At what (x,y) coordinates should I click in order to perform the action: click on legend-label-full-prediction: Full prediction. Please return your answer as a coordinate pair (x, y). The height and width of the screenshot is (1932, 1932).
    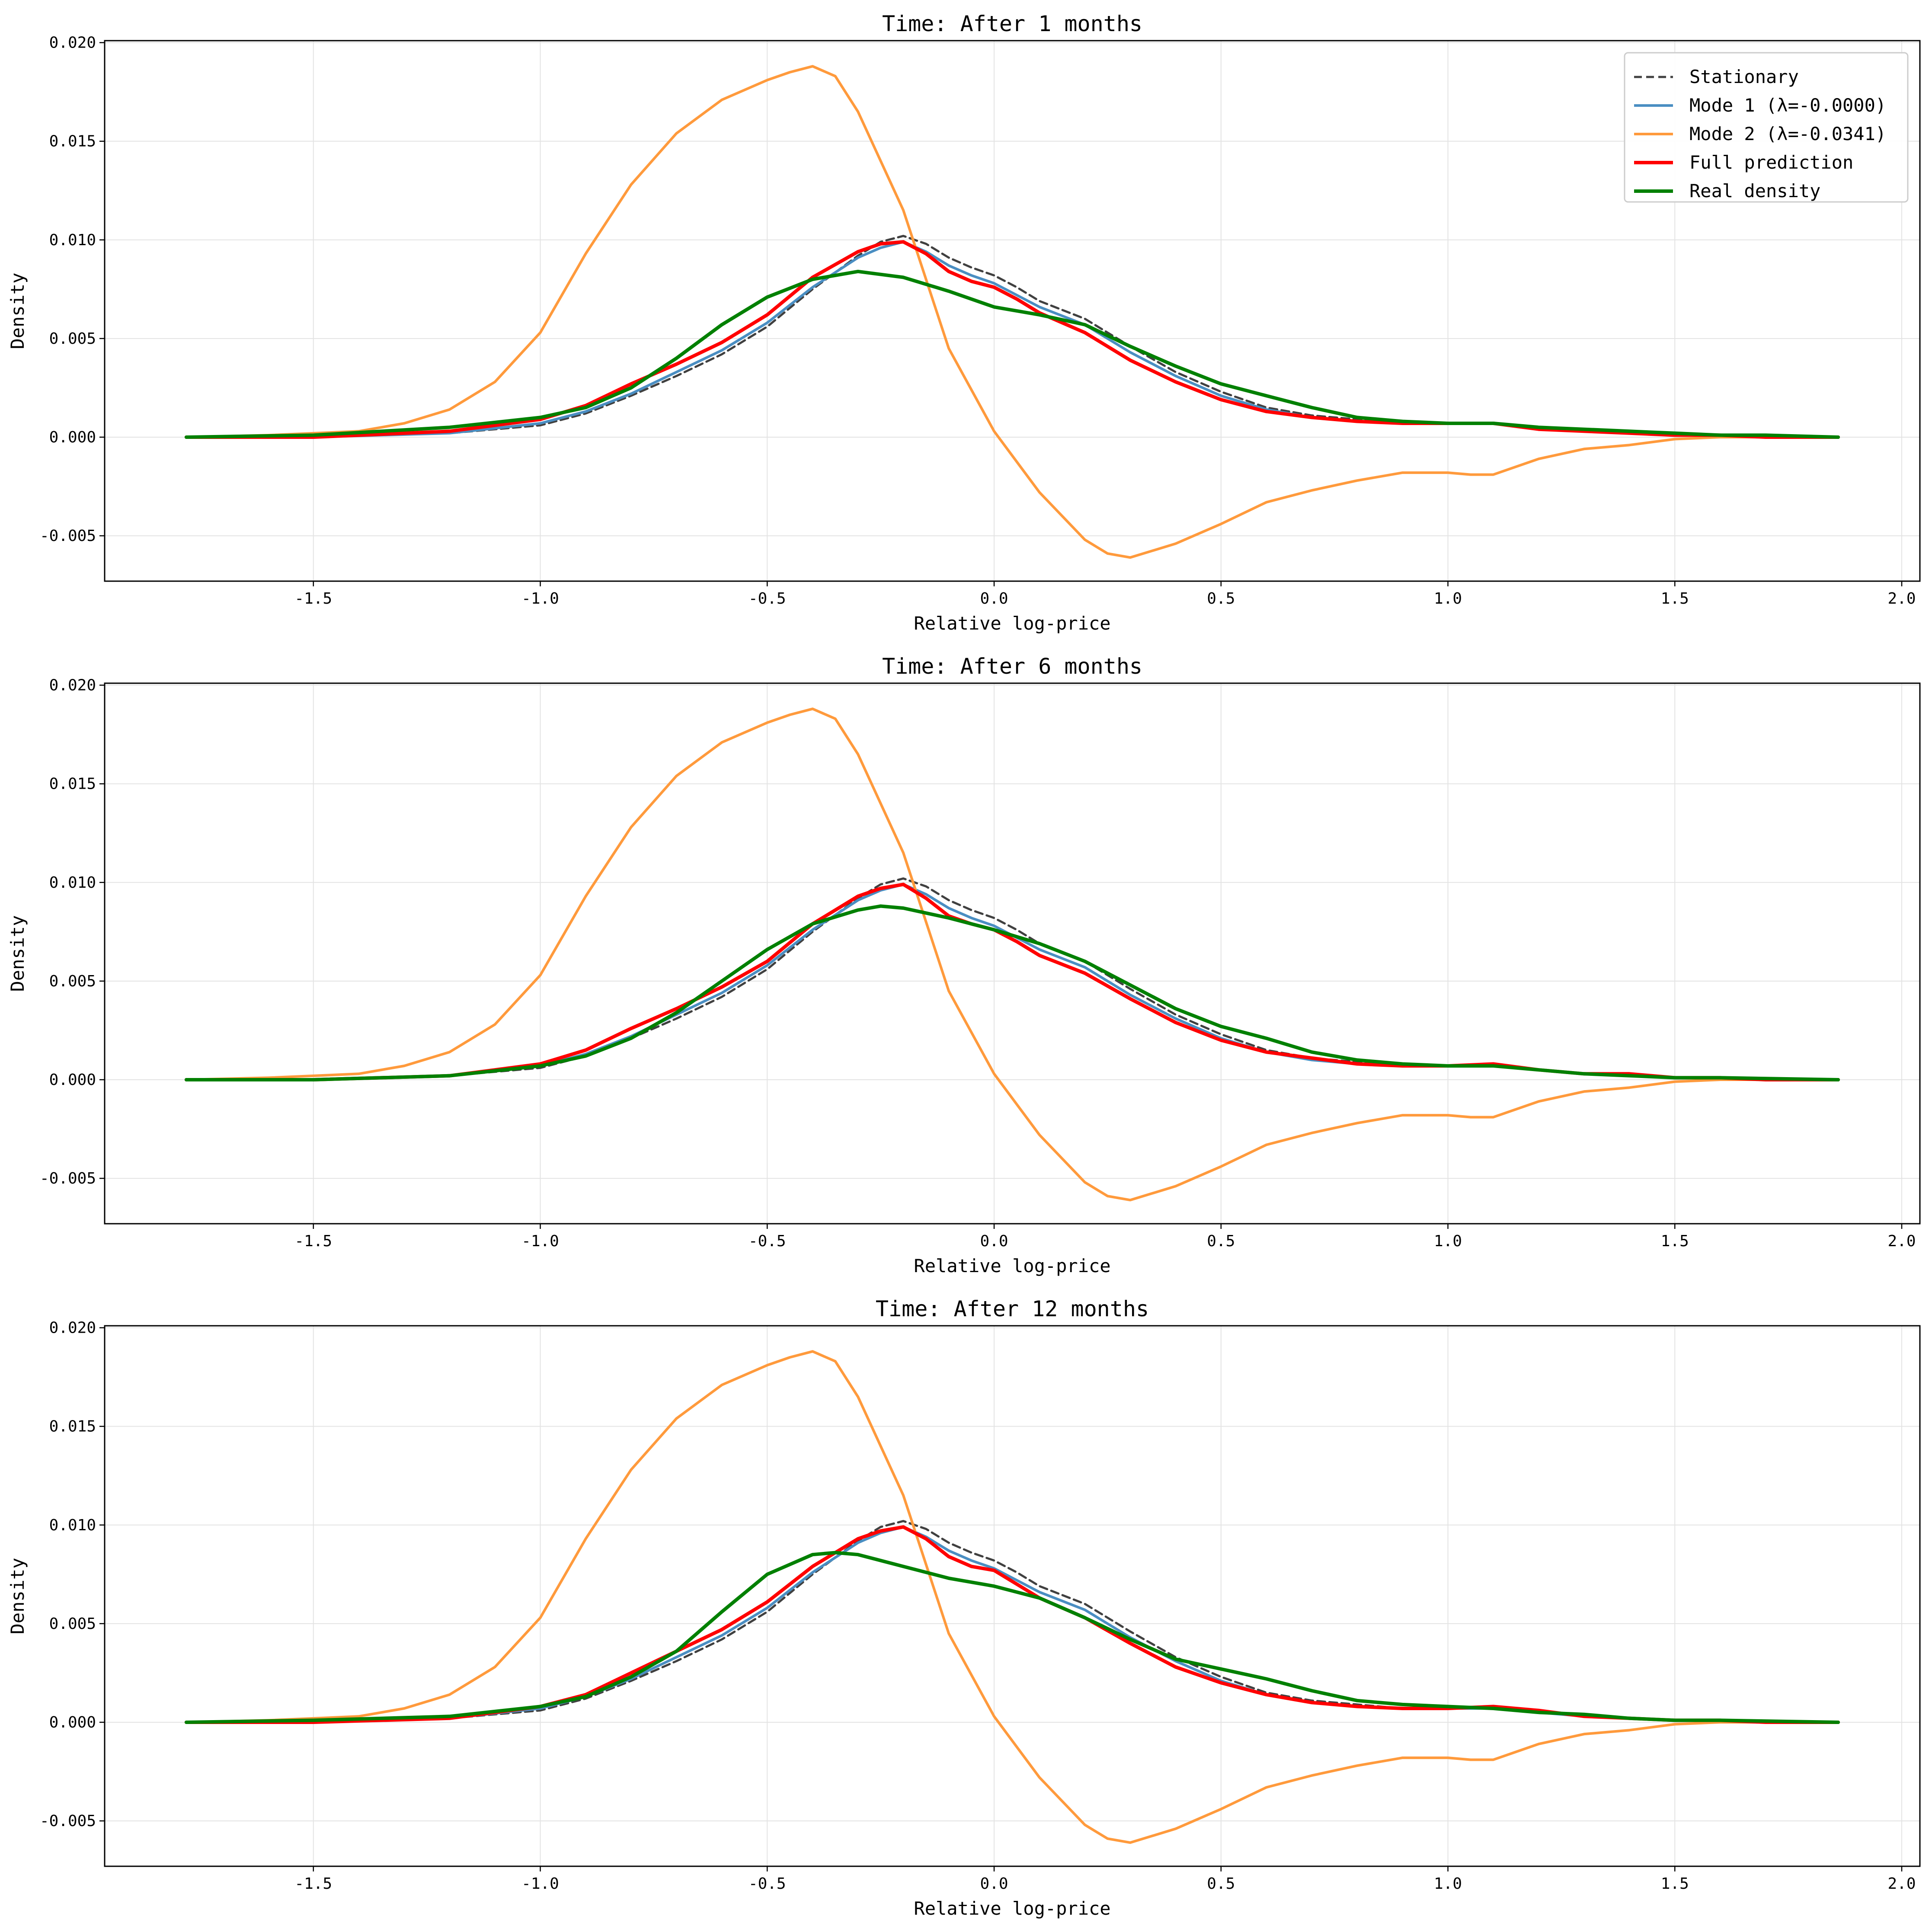
    Looking at the image, I should click on (1771, 162).